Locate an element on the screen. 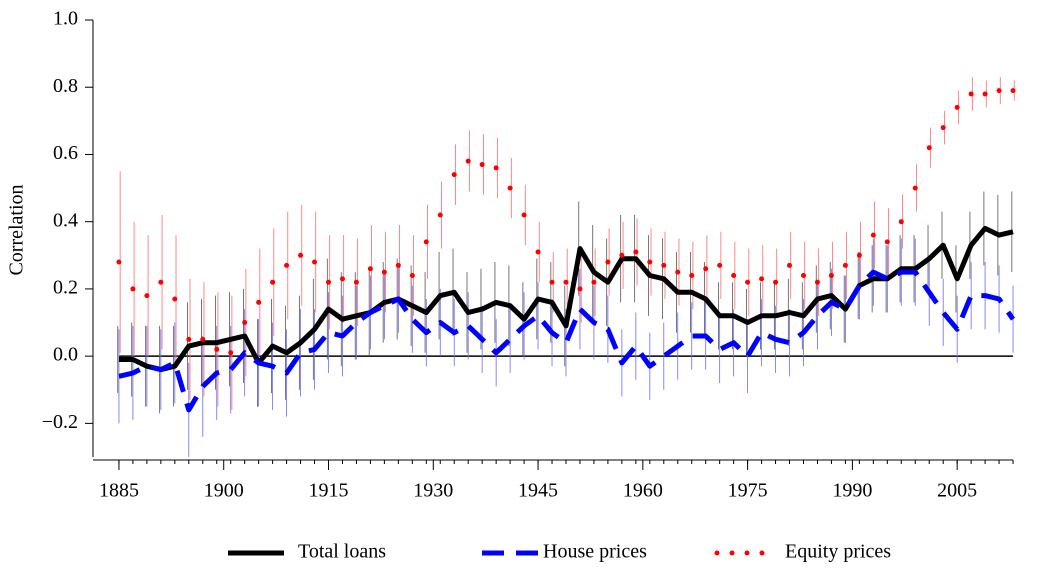  x-tick-label: 1990 is located at coordinates (852, 491).